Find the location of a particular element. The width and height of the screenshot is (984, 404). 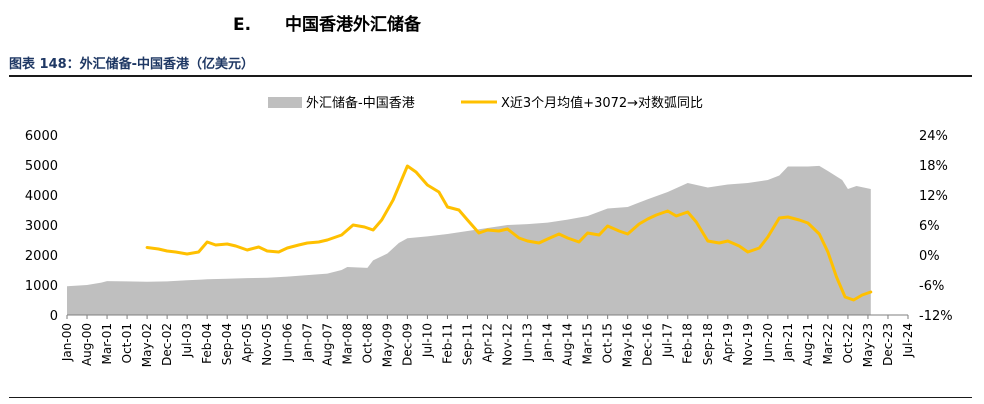

x-tick-label: Jul-17 is located at coordinates (668, 340).